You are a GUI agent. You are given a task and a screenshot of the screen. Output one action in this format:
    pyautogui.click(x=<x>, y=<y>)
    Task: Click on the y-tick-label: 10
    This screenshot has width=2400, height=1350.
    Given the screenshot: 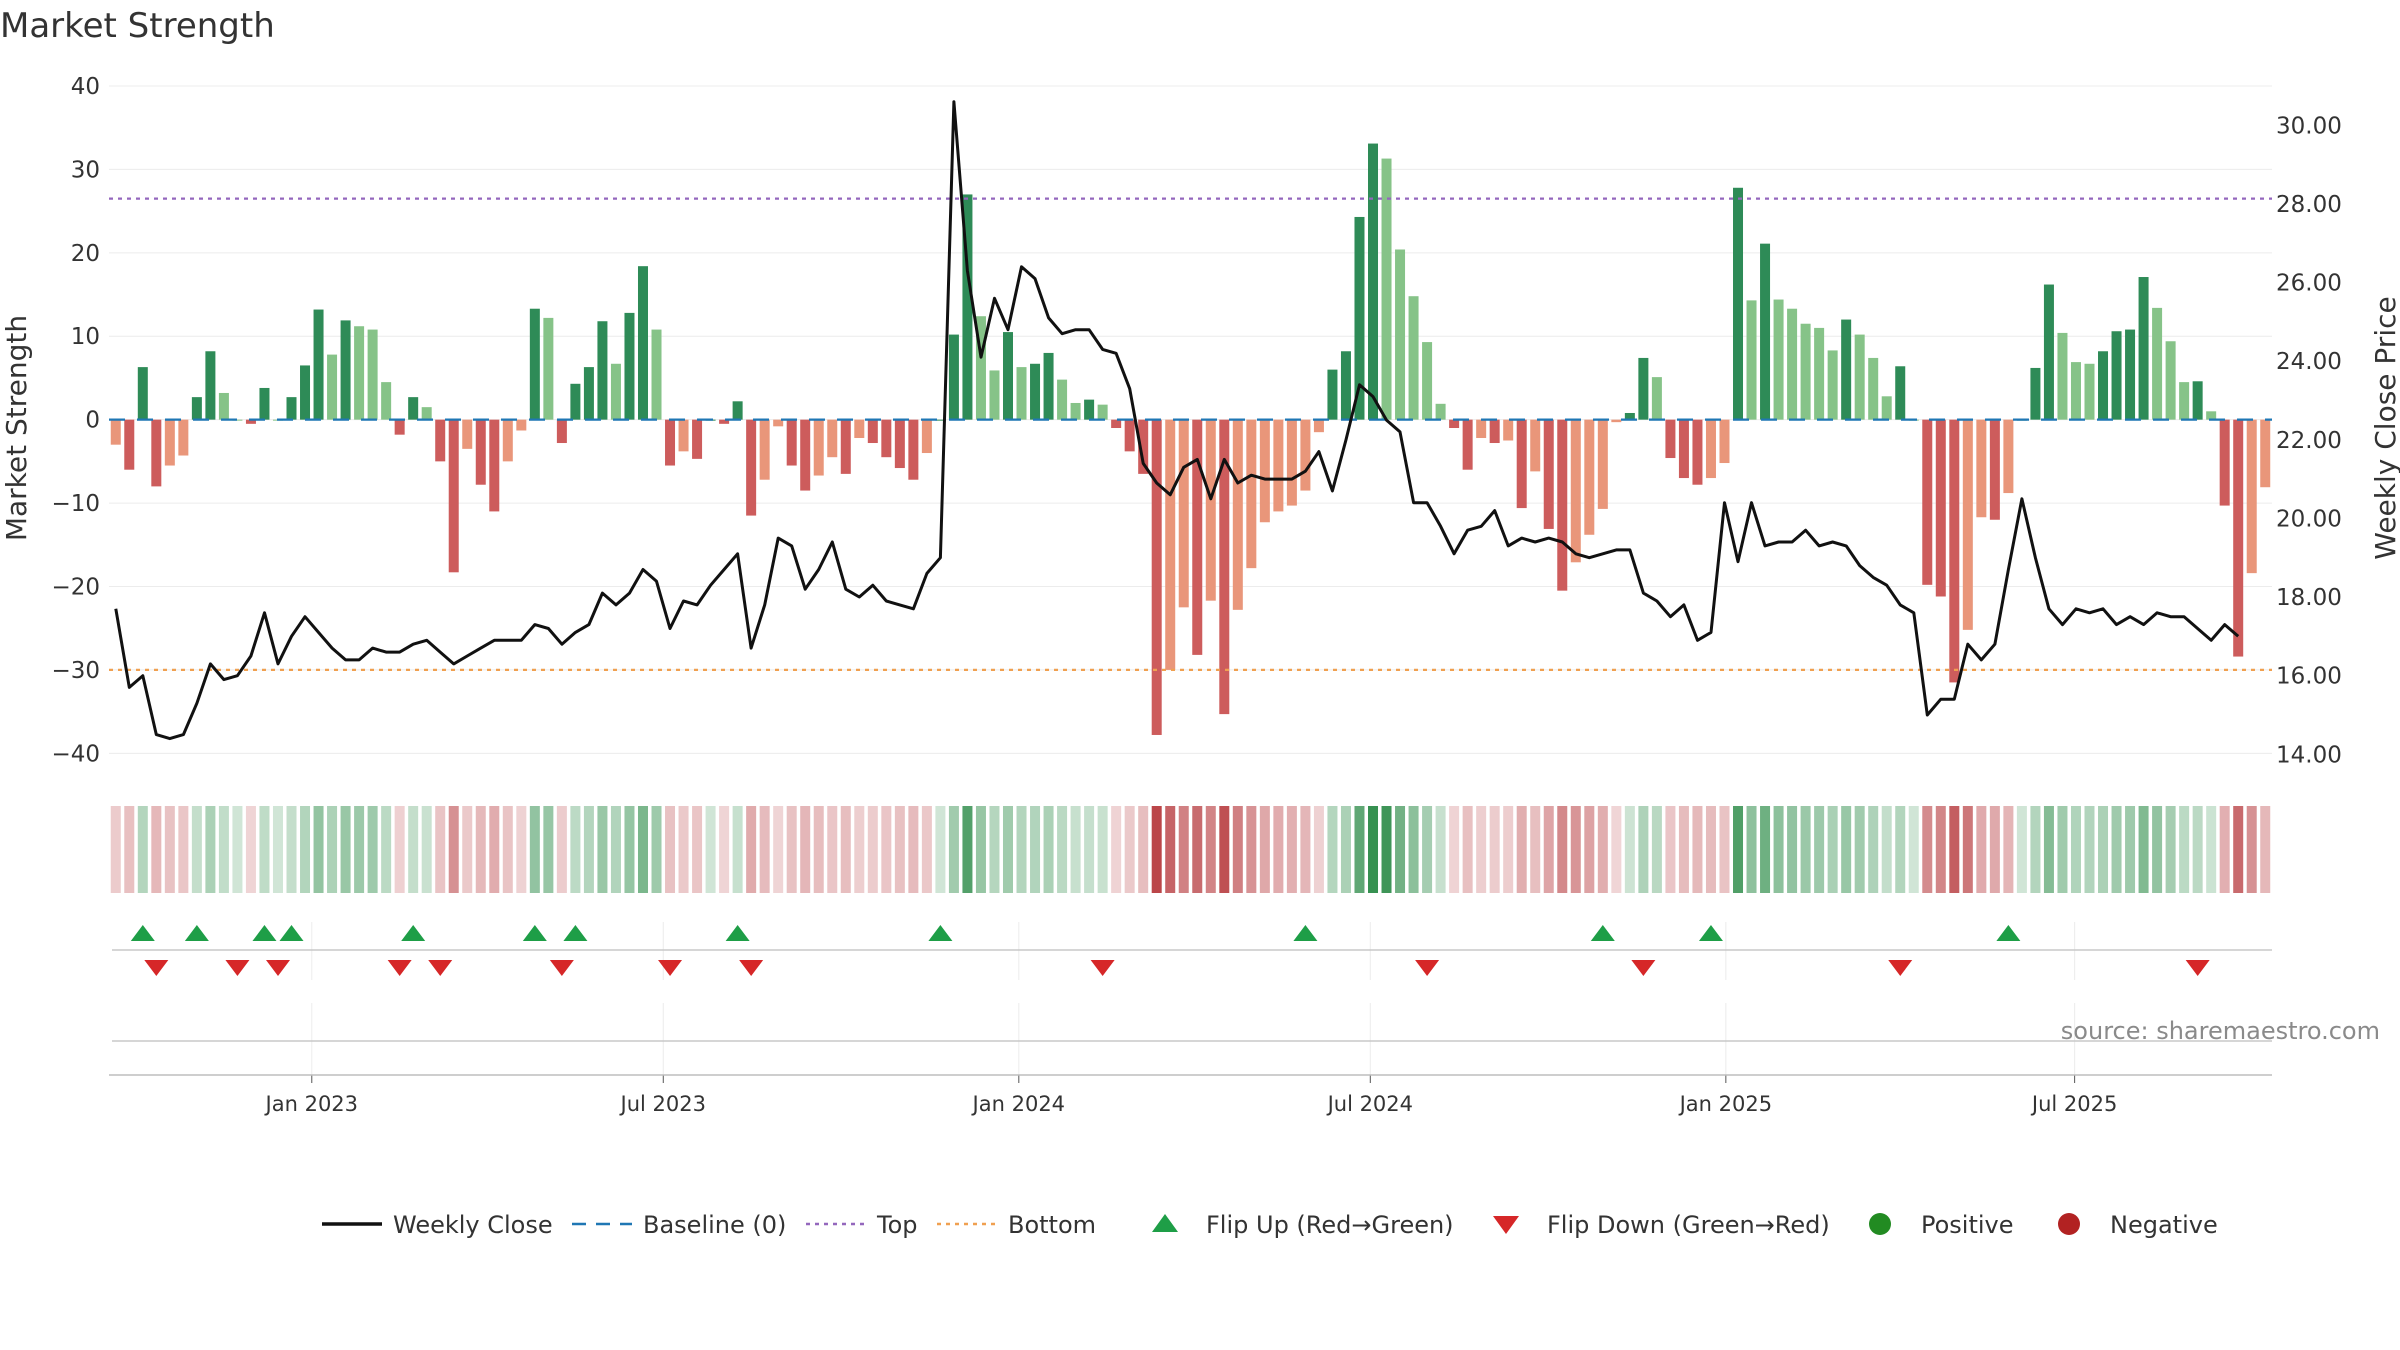 What is the action you would take?
    pyautogui.click(x=85, y=337)
    